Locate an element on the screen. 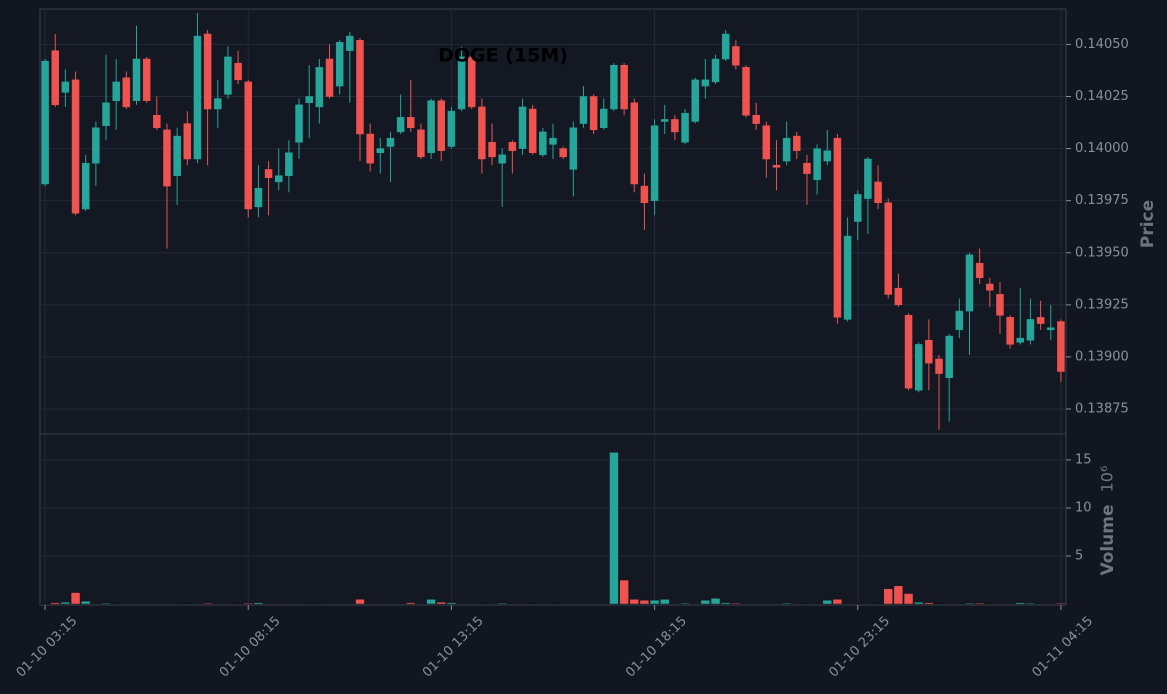  x-tick-label: 01-10 08:15 is located at coordinates (250, 647).